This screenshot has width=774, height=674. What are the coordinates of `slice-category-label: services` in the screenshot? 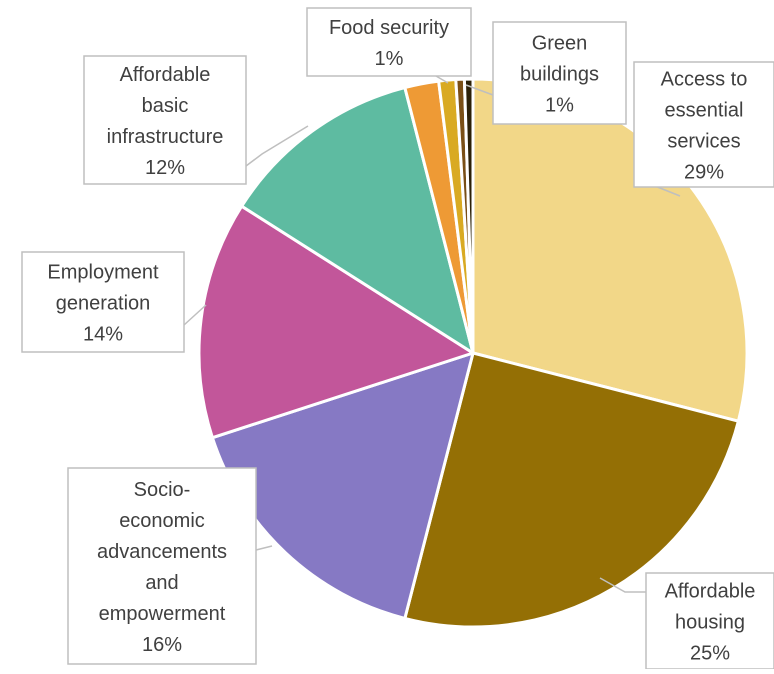 It's located at (703, 142).